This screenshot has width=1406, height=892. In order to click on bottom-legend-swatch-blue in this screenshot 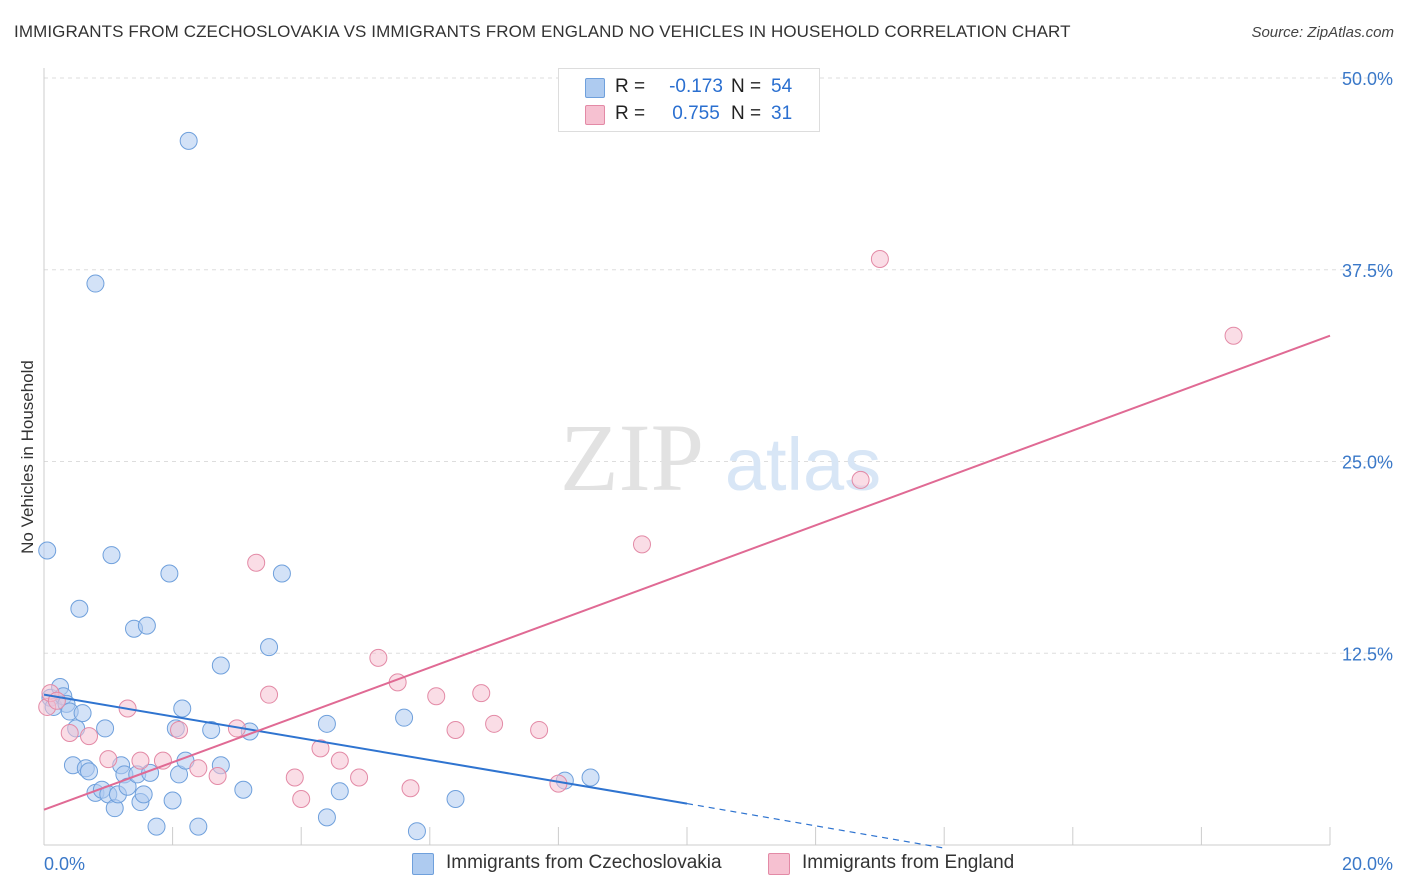, I will do `click(423, 864)`.